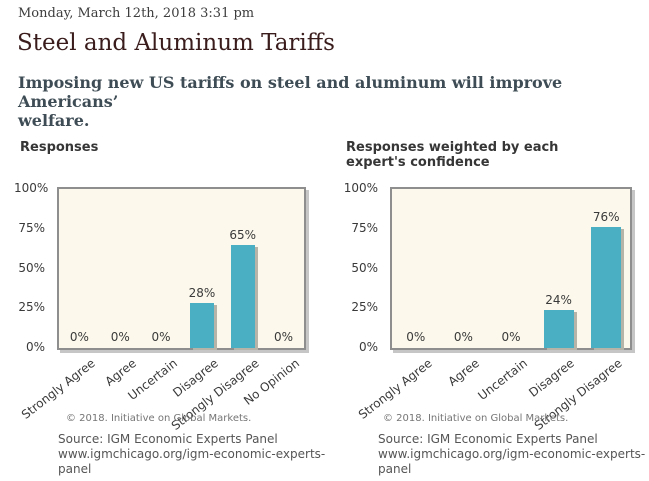 The height and width of the screenshot is (481, 649). Describe the element at coordinates (136, 13) in the screenshot. I see `post-date: Monday, March 12th, 2018 3:31 pm` at that location.